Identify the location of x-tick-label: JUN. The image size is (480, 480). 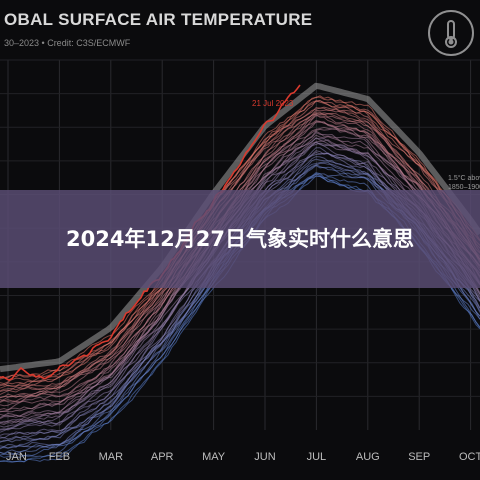
(264, 457).